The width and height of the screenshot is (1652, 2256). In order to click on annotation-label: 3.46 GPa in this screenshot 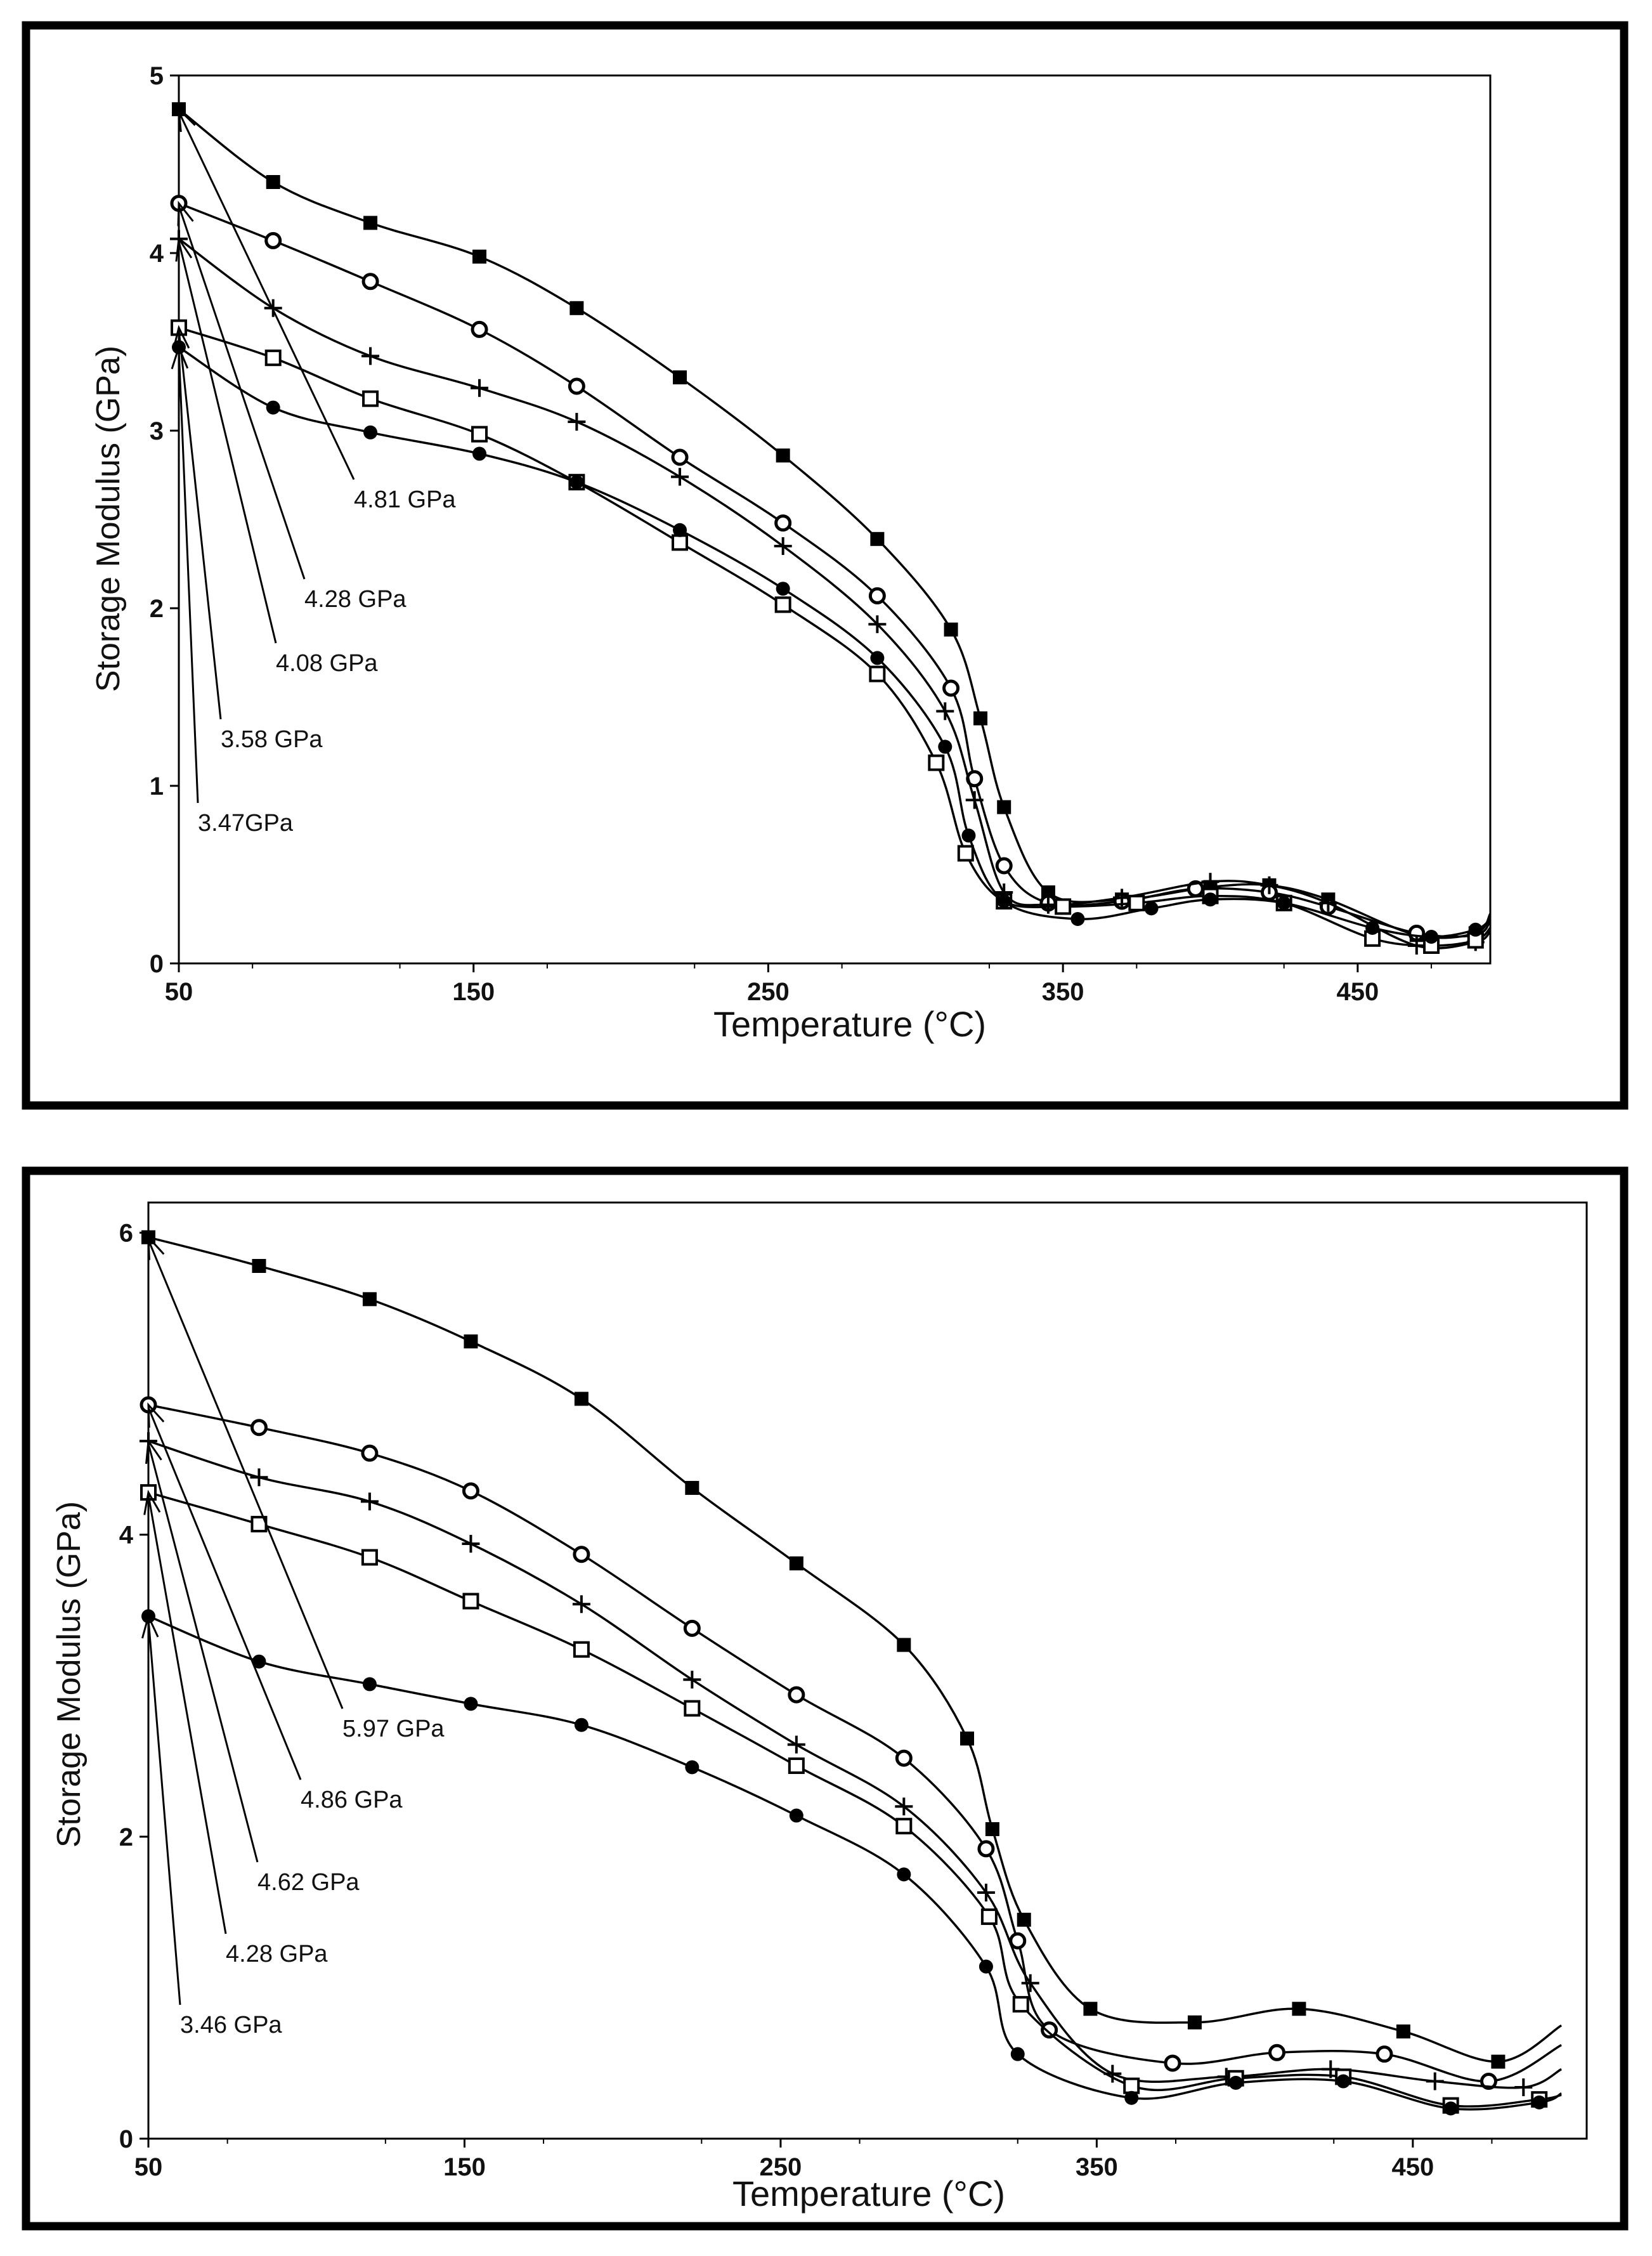, I will do `click(231, 2025)`.